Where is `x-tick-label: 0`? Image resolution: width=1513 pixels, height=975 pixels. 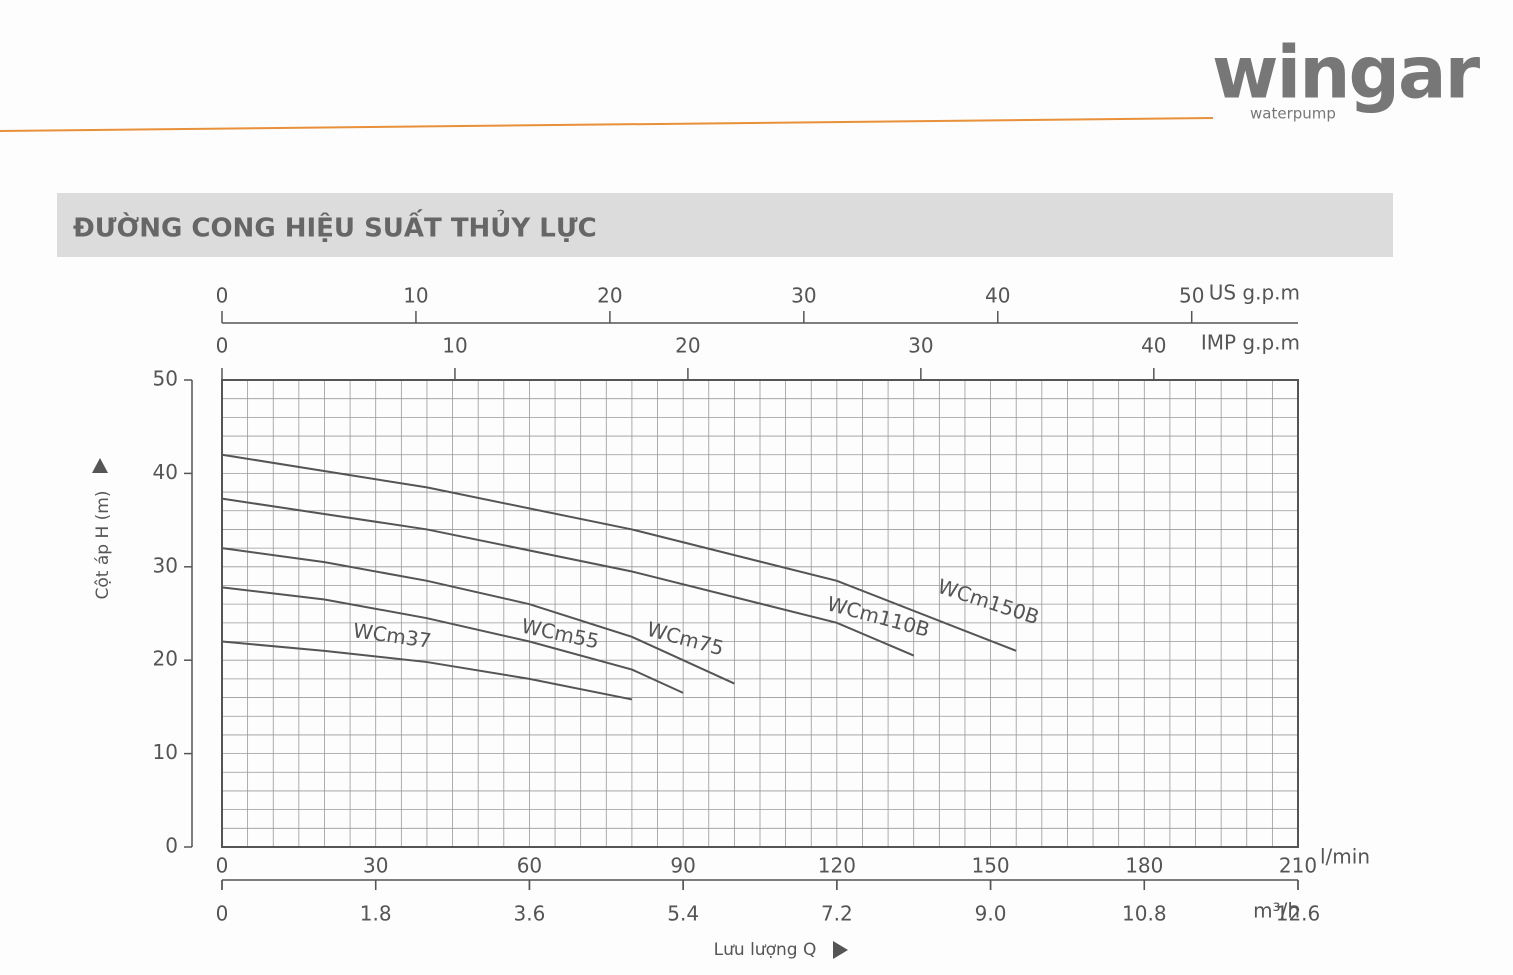 x-tick-label: 0 is located at coordinates (222, 866).